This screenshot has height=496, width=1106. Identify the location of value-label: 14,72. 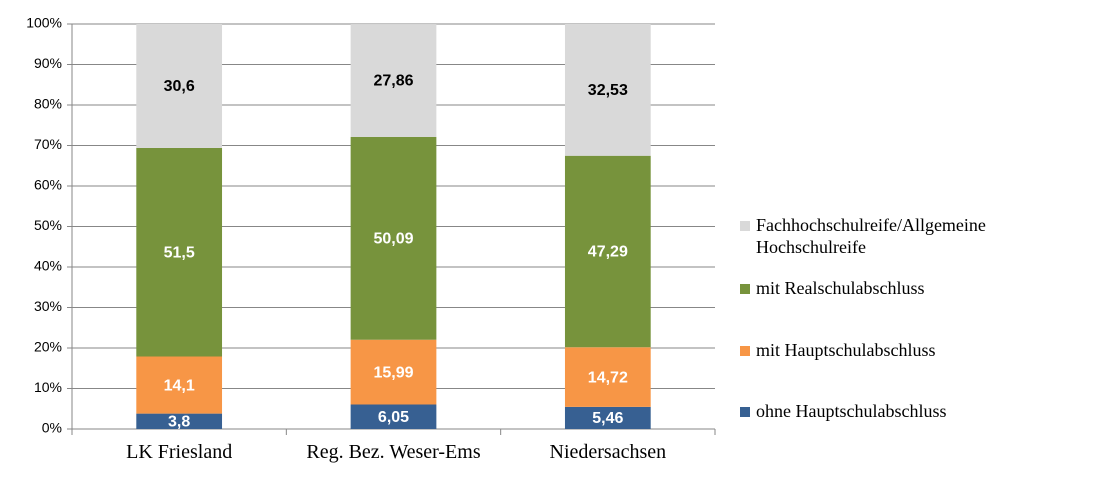
(608, 377).